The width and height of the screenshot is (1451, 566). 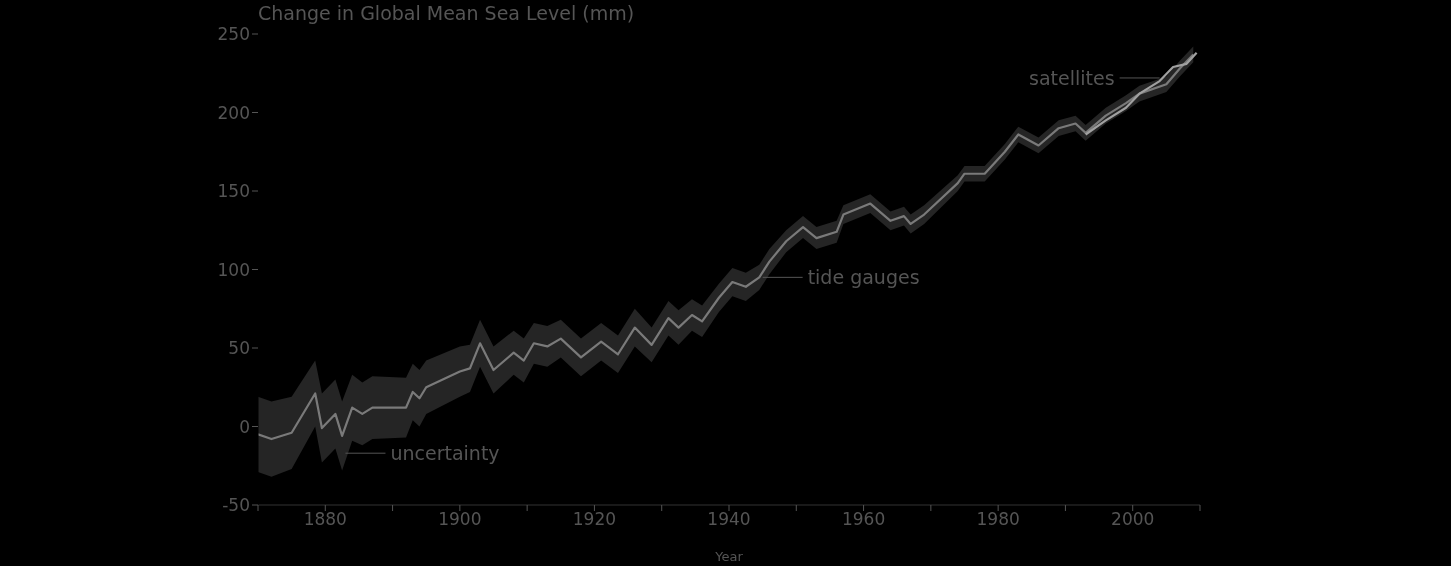 What do you see at coordinates (446, 13) in the screenshot?
I see `chart-title: Change in Global Mean Sea Level (mm)` at bounding box center [446, 13].